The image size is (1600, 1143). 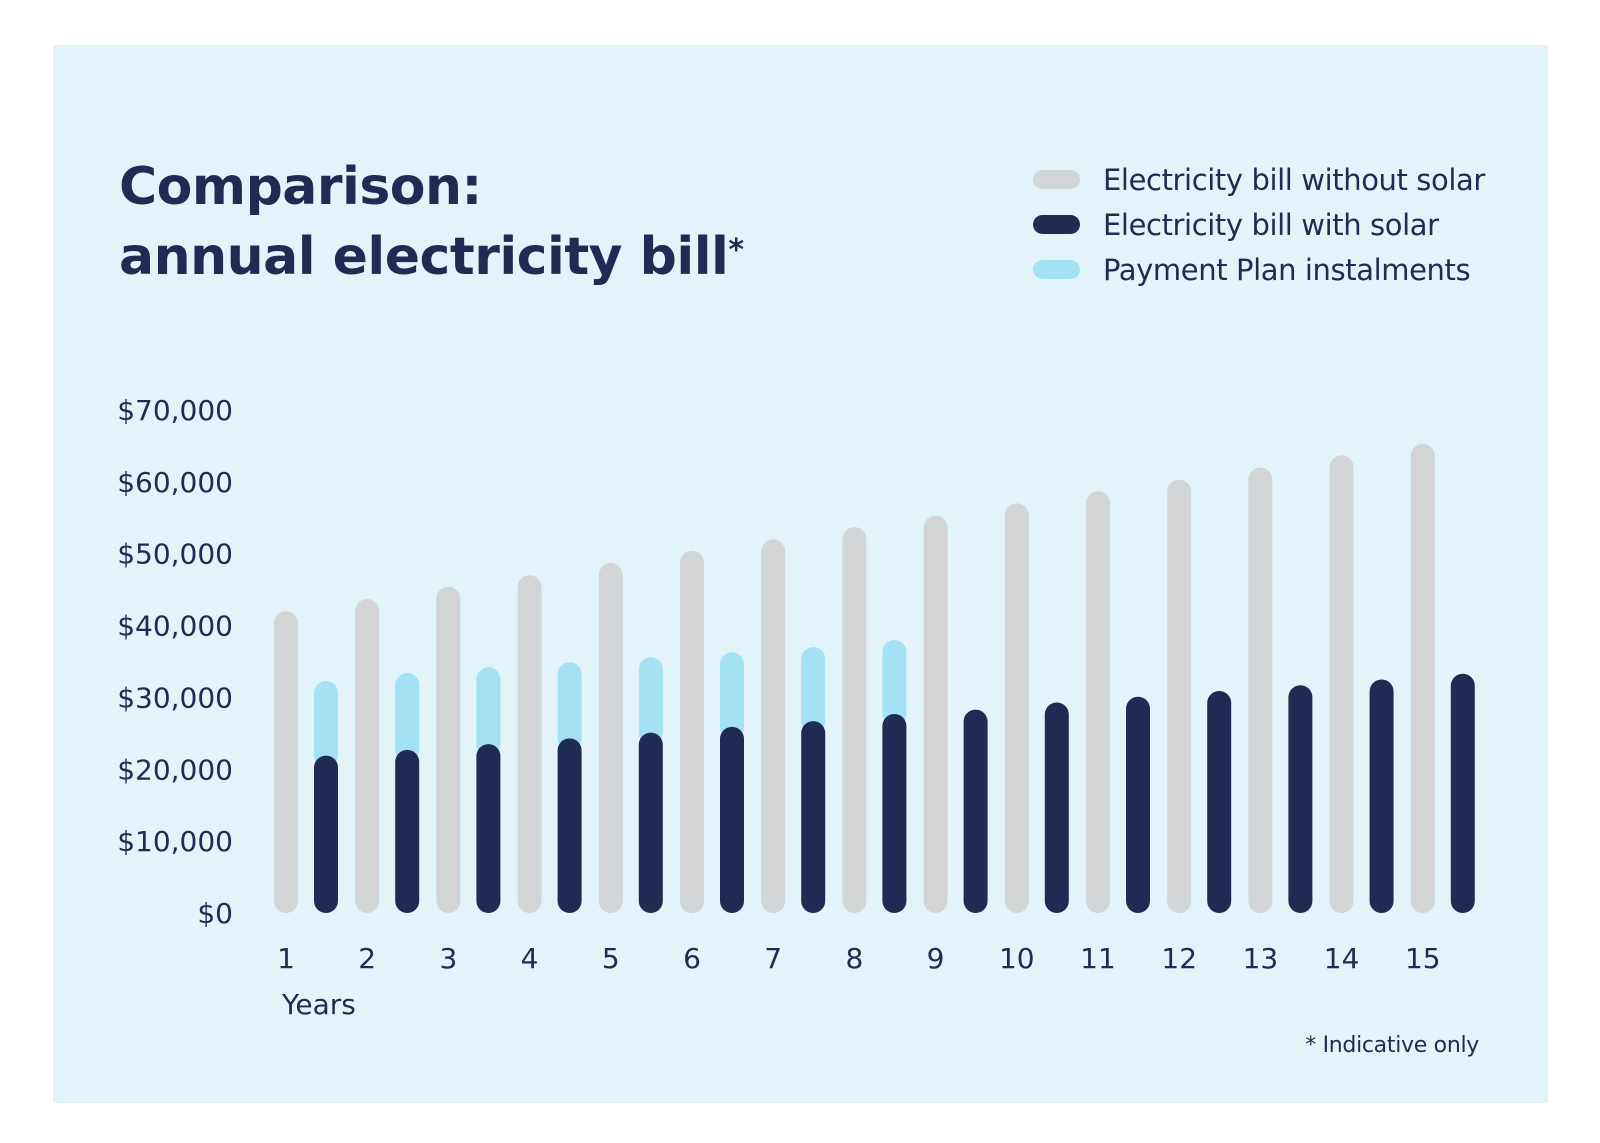 What do you see at coordinates (1017, 958) in the screenshot?
I see `x-tick-label: 10` at bounding box center [1017, 958].